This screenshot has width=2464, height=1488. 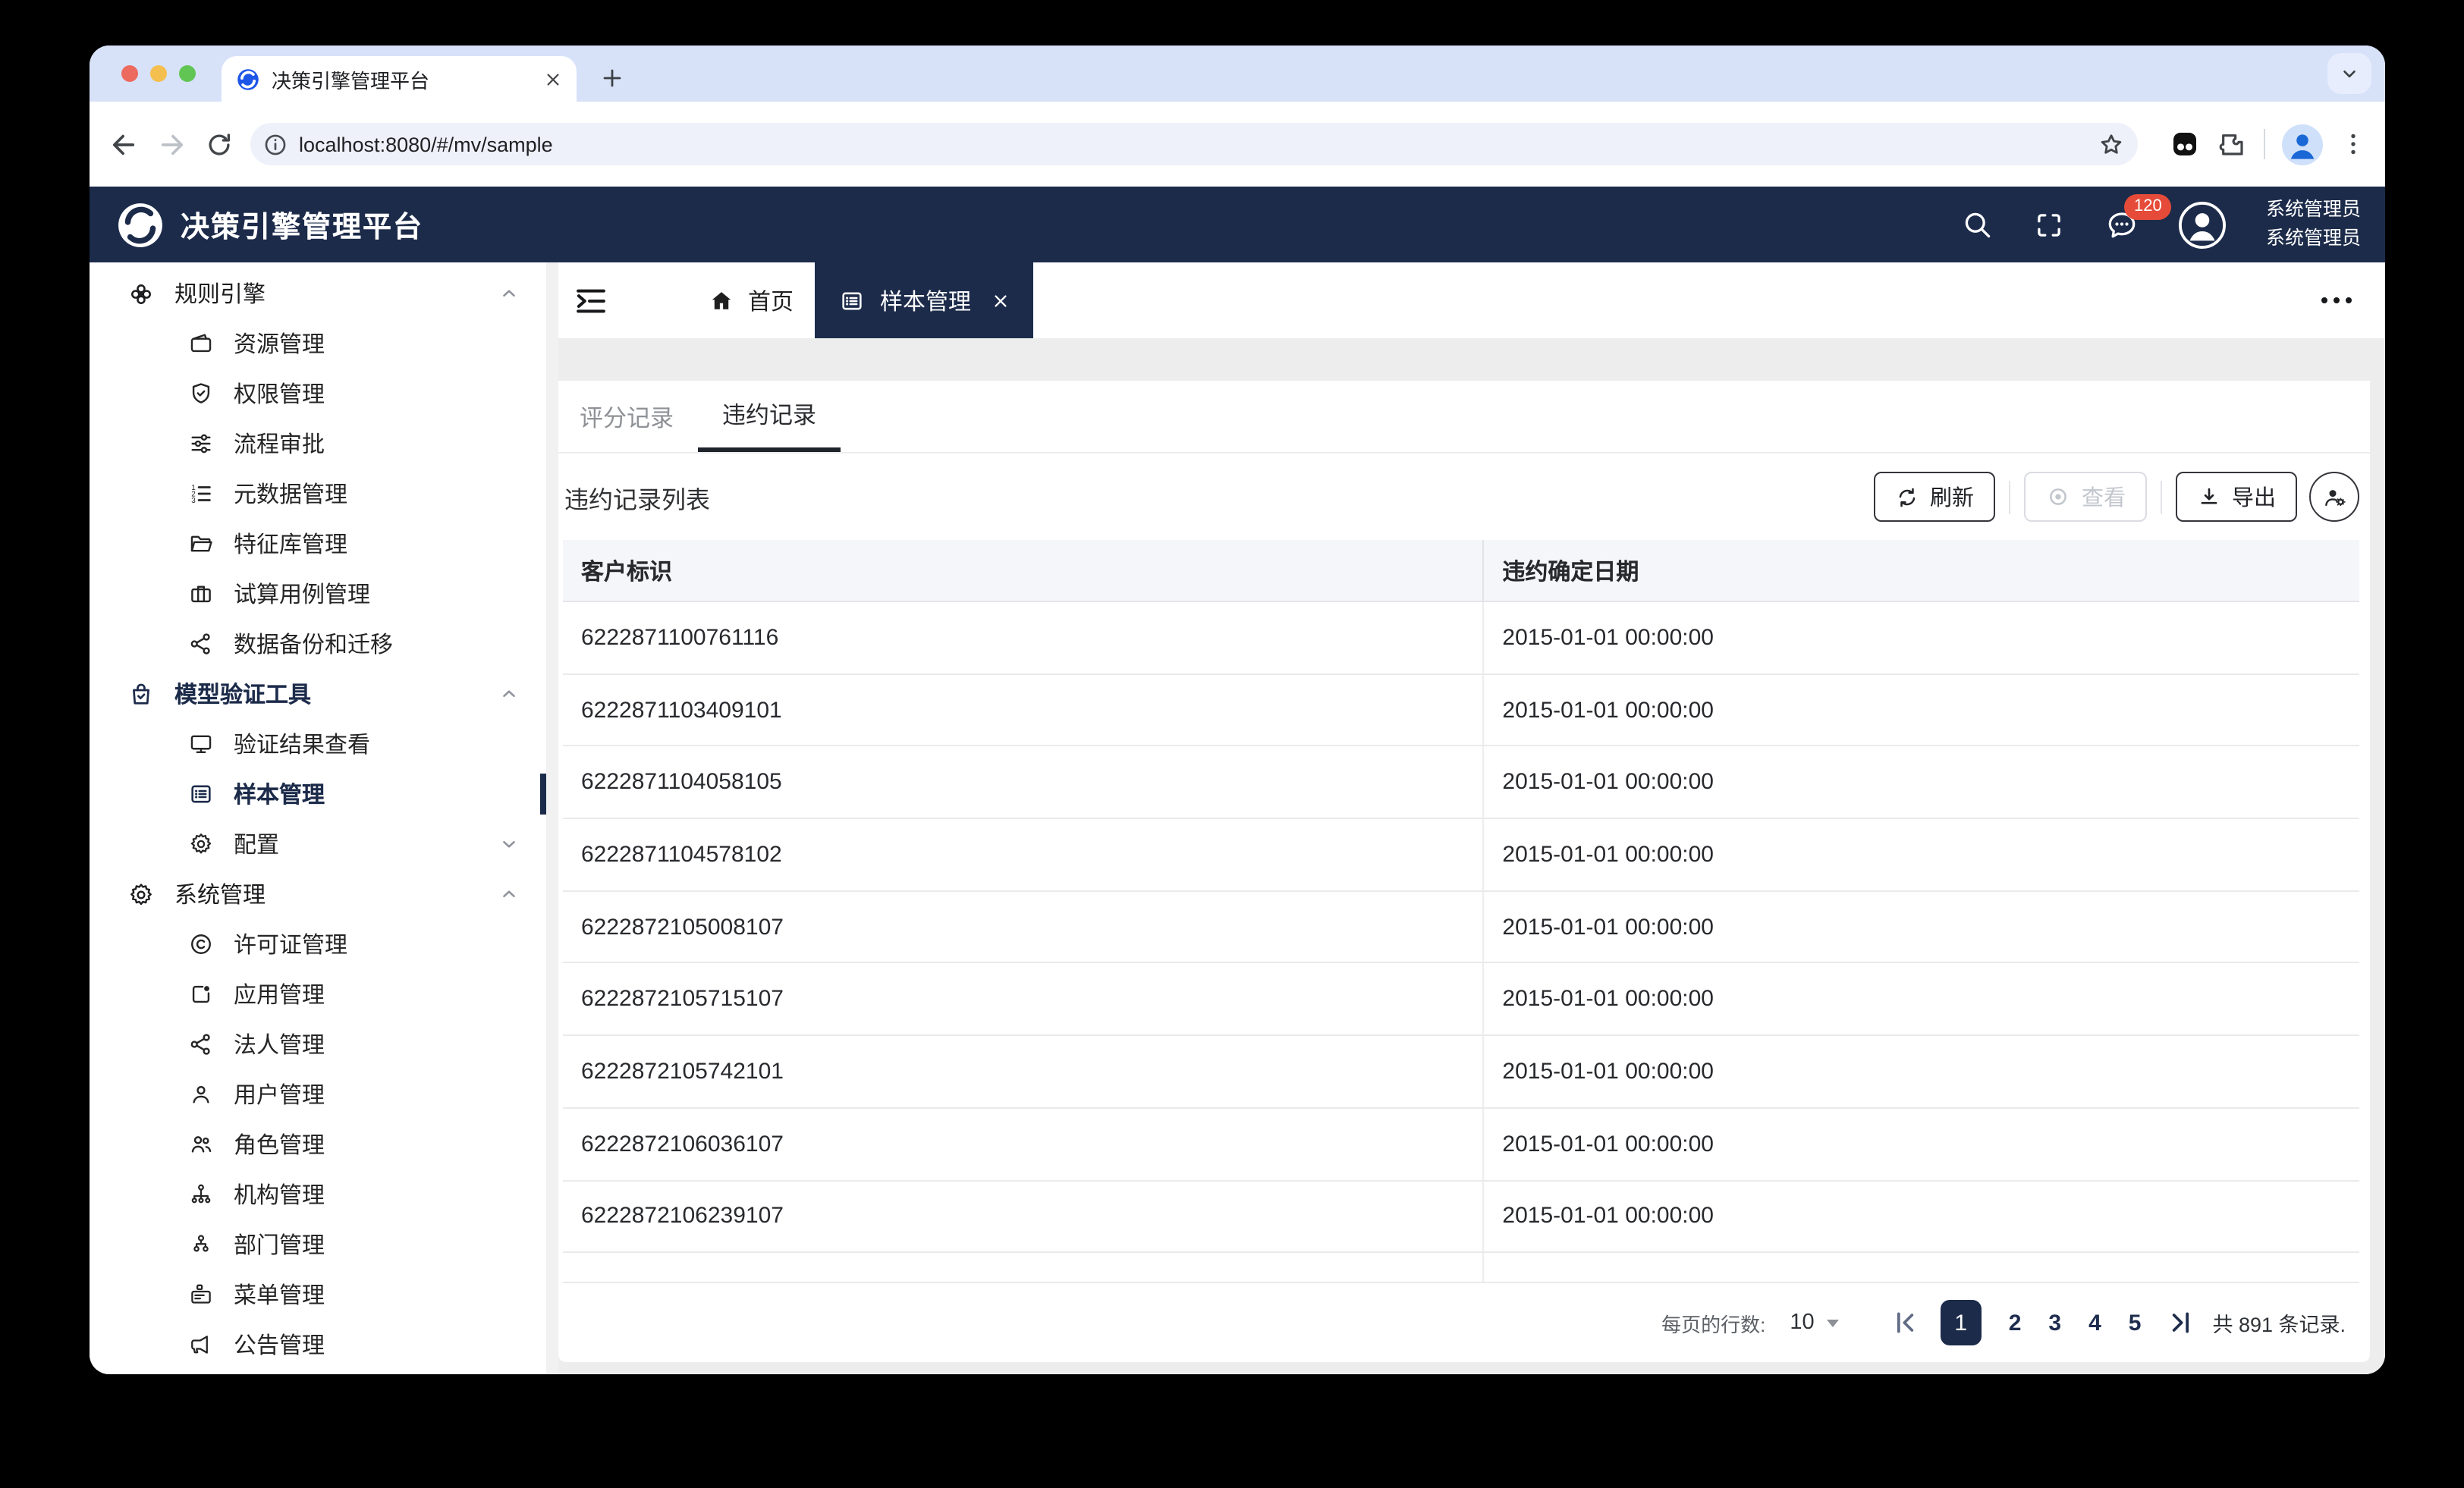 What do you see at coordinates (187, 73) in the screenshot?
I see `zoom-window-button` at bounding box center [187, 73].